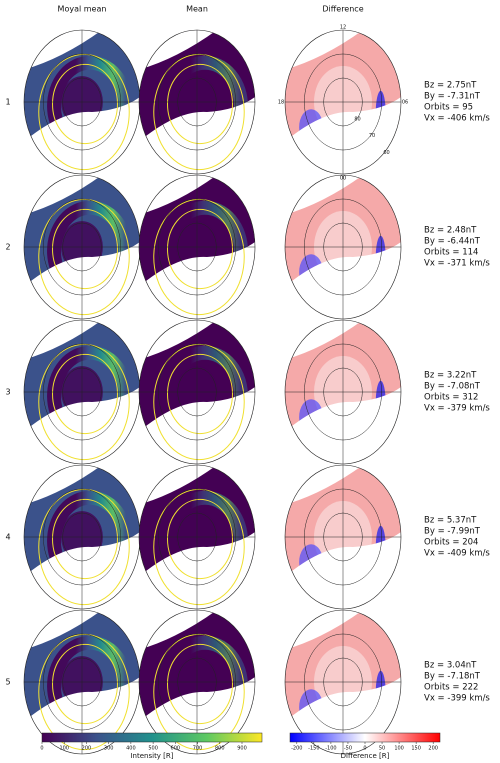 This screenshot has width=500, height=763. I want to click on row-param: Bz = 5.37nT, so click(450, 521).